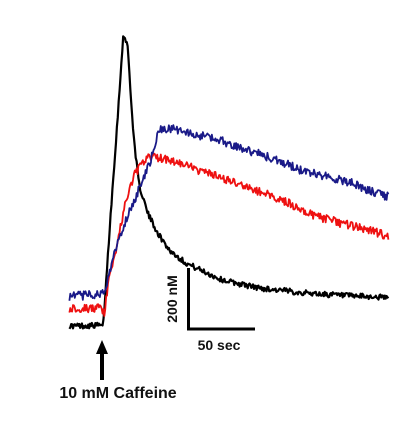 The width and height of the screenshot is (420, 433). I want to click on caffeine-marker: 10 mM Caffeine, so click(118, 371).